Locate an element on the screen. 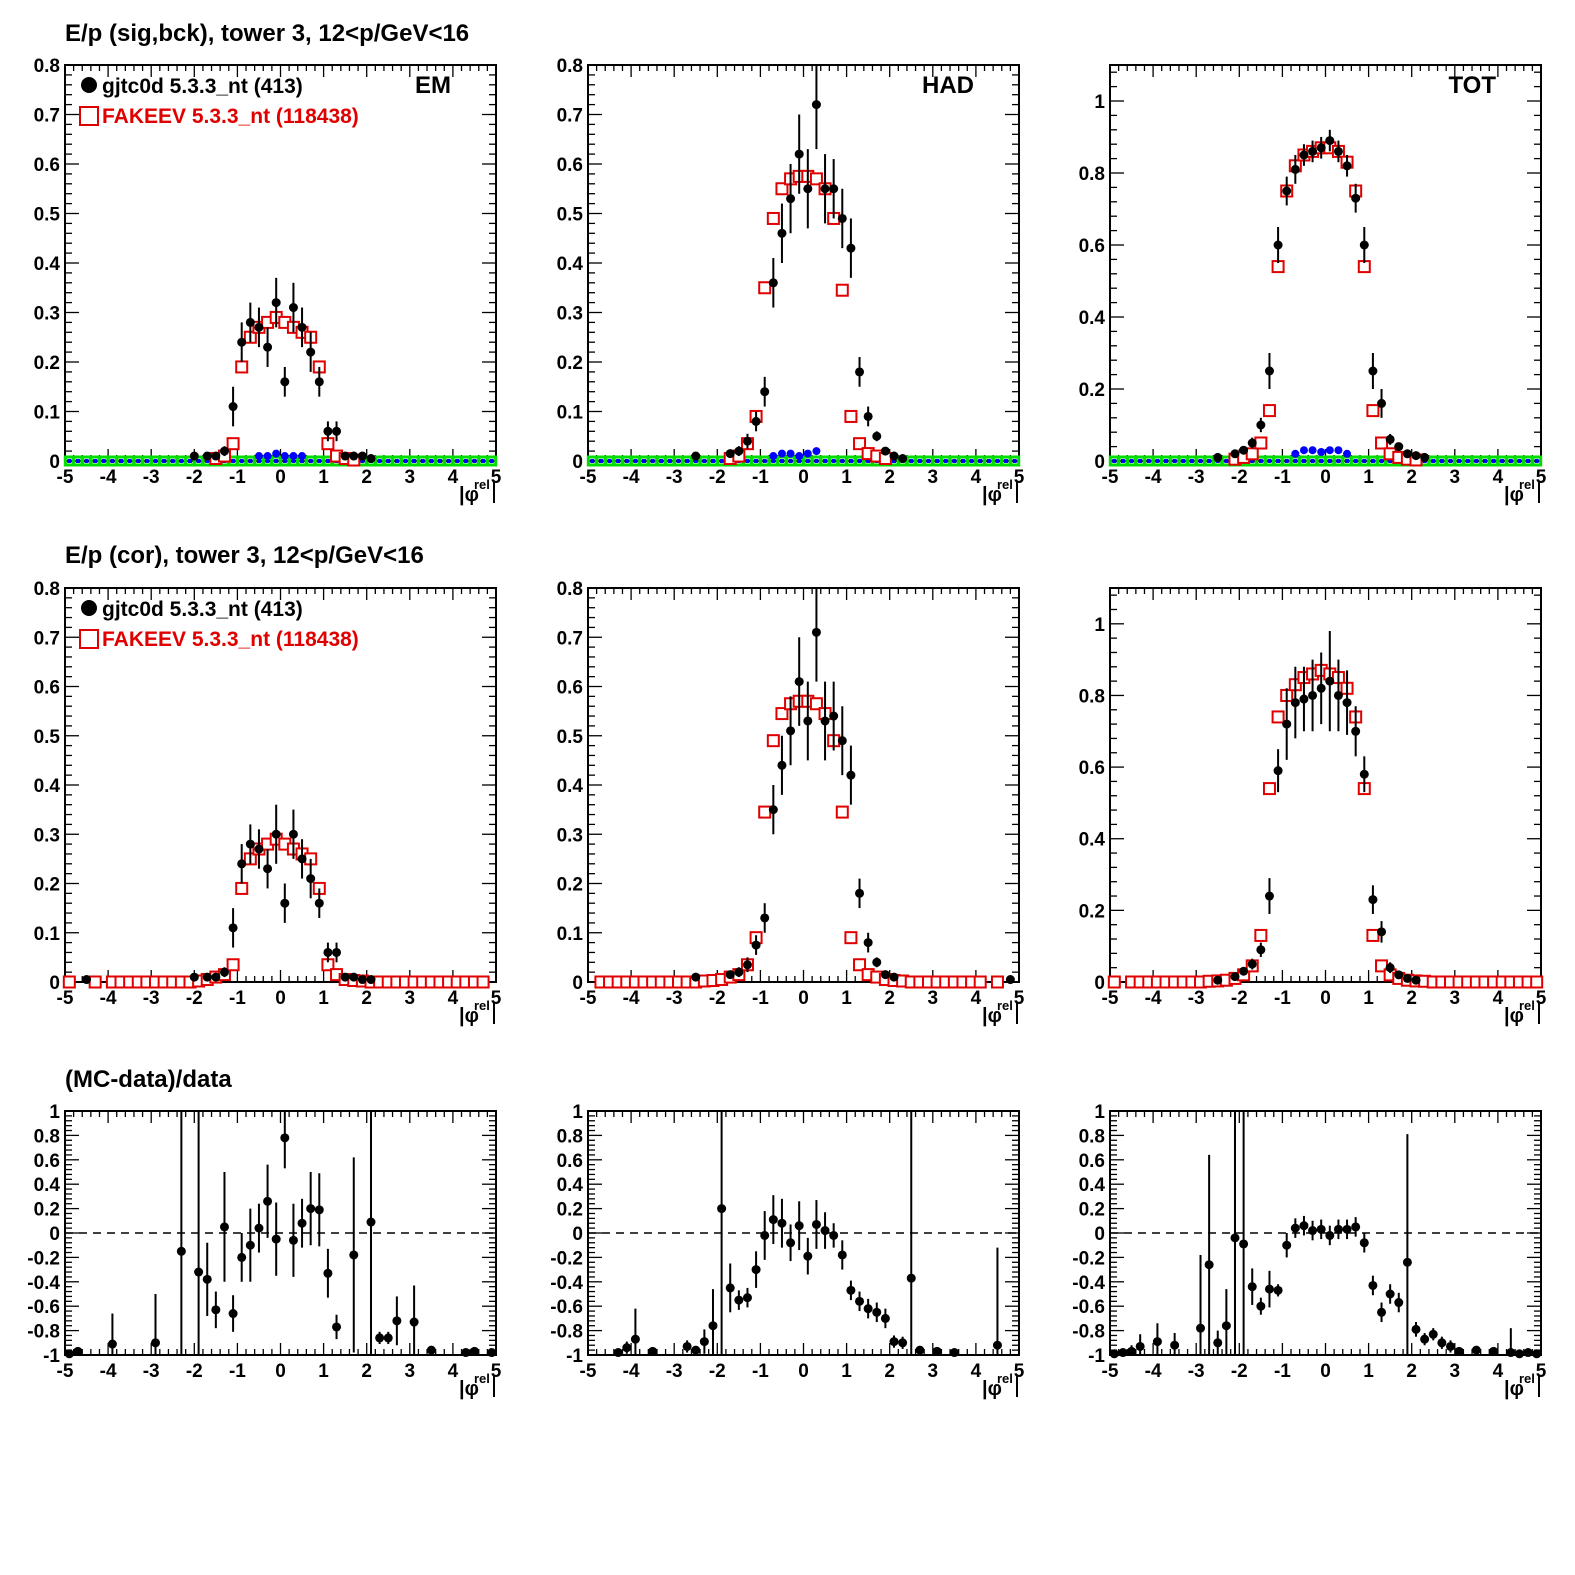  x-tick-label: -3 is located at coordinates (674, 477).